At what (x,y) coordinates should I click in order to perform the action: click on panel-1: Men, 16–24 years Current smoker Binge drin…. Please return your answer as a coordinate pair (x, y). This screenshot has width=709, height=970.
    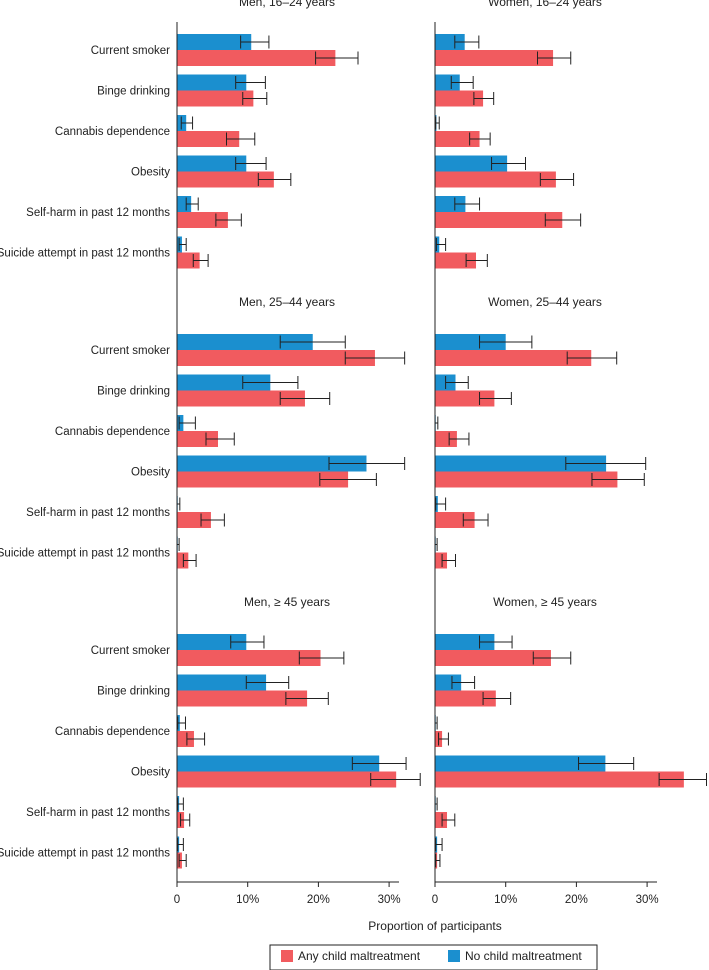
    Looking at the image, I should click on (179, 134).